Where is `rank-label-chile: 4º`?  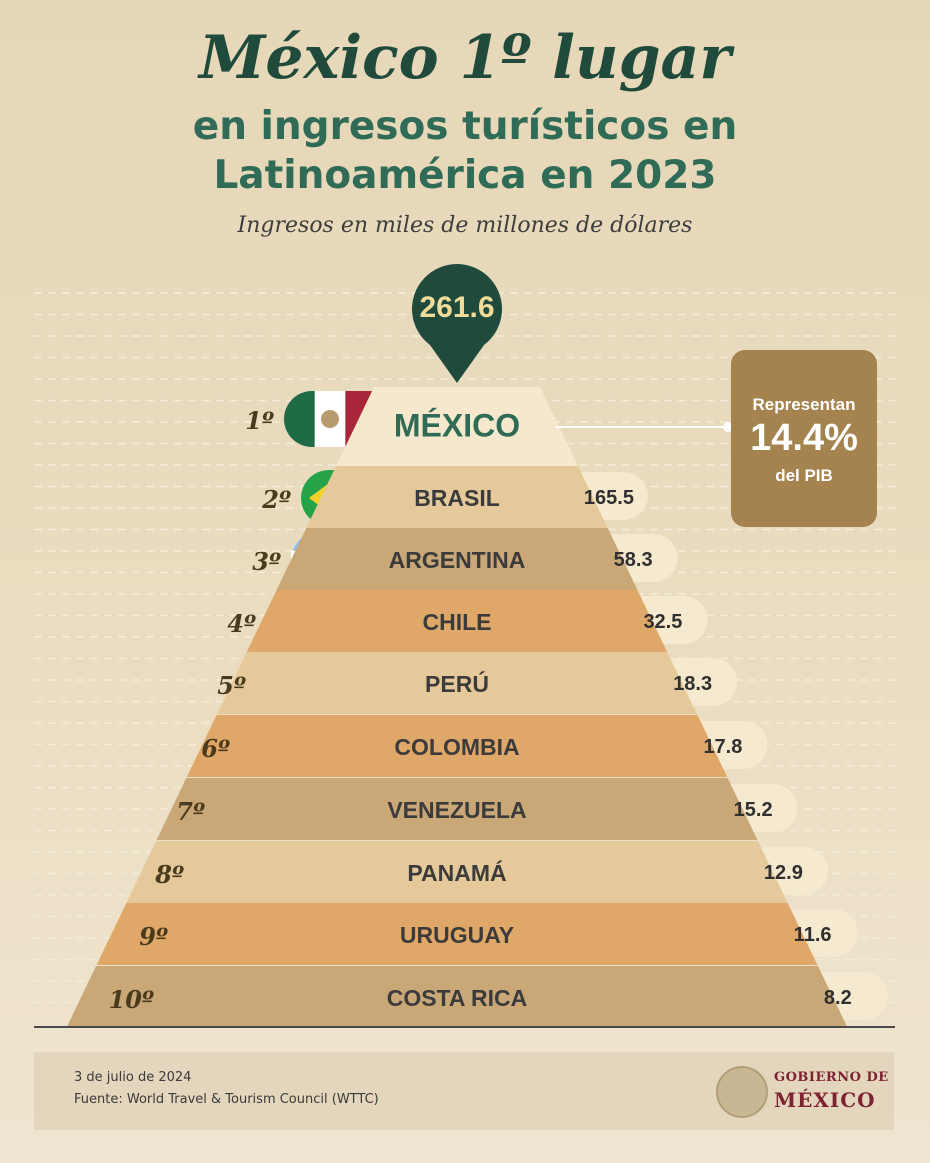
rank-label-chile: 4º is located at coordinates (241, 623).